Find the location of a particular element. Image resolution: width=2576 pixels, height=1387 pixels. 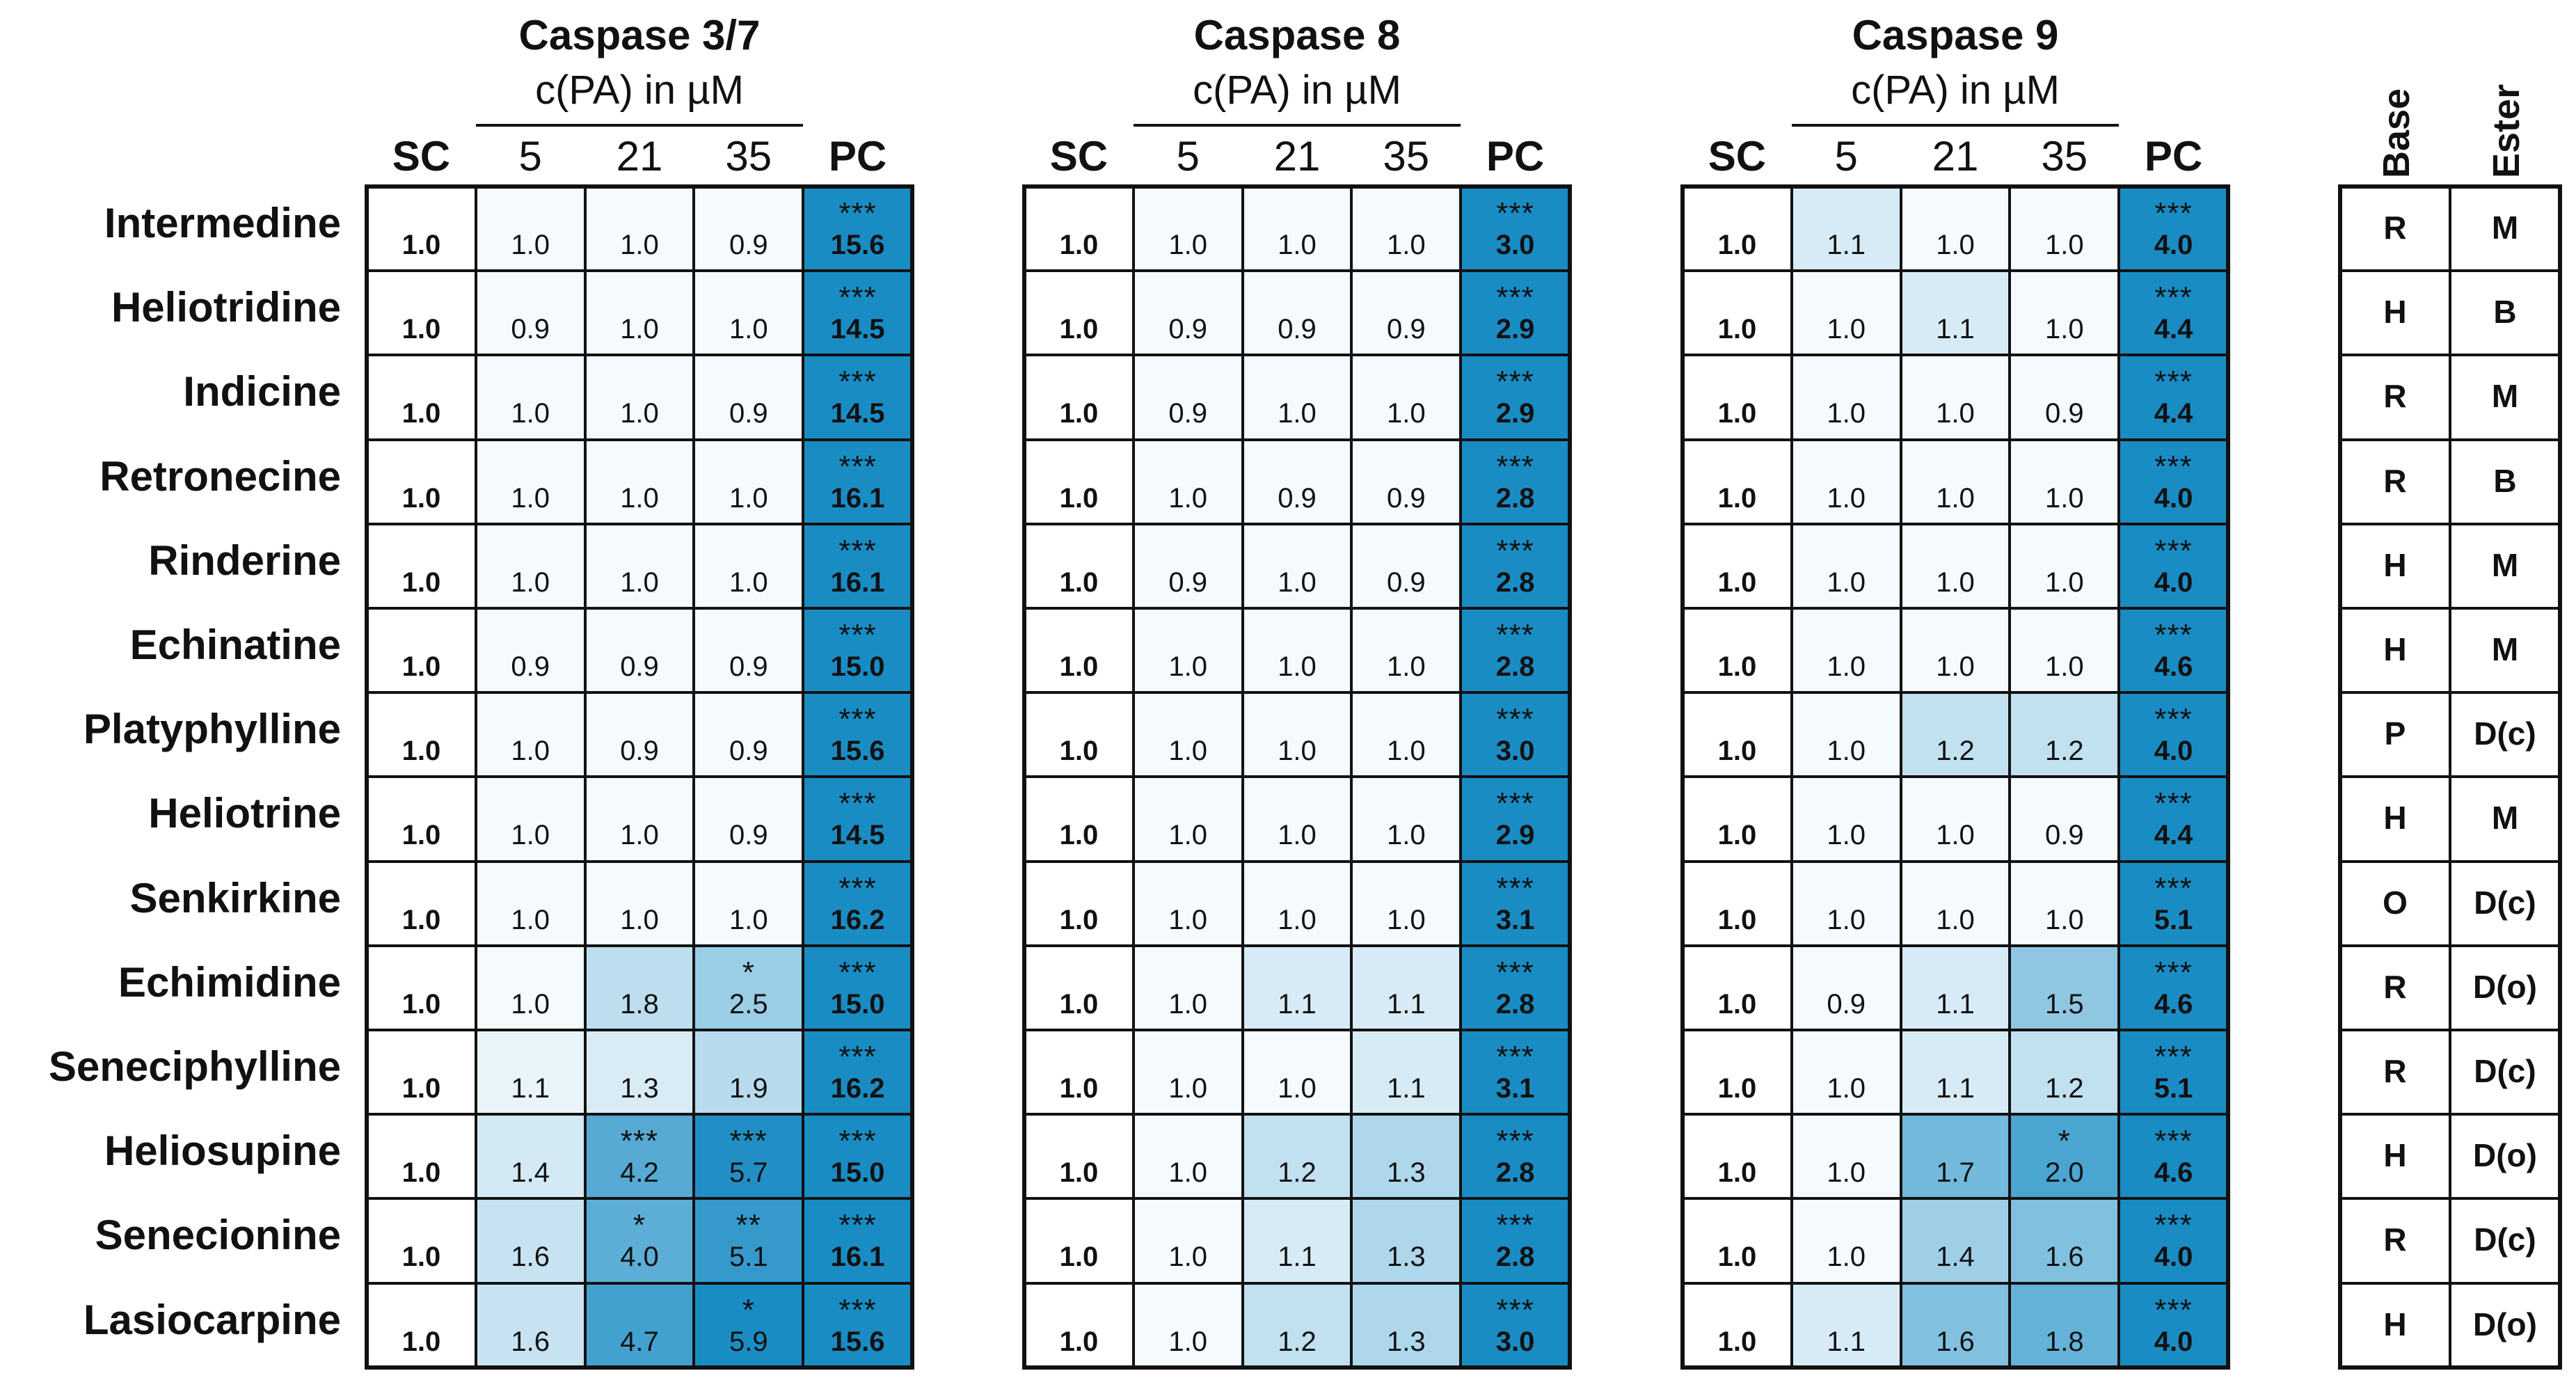

cell-value: 5.1 is located at coordinates (2173, 919).